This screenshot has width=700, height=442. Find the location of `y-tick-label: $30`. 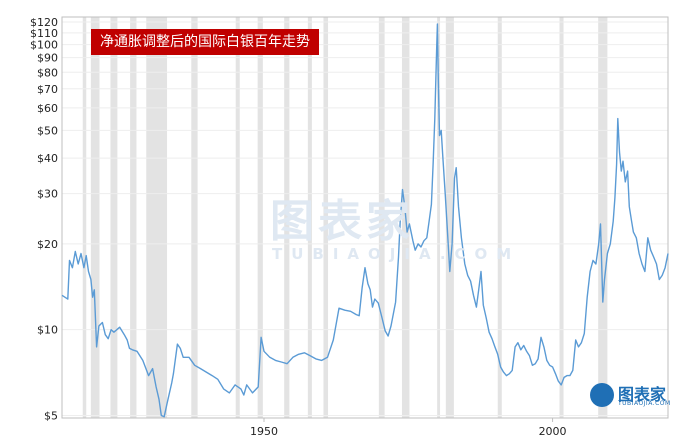

y-tick-label: $30 is located at coordinates (47, 194).